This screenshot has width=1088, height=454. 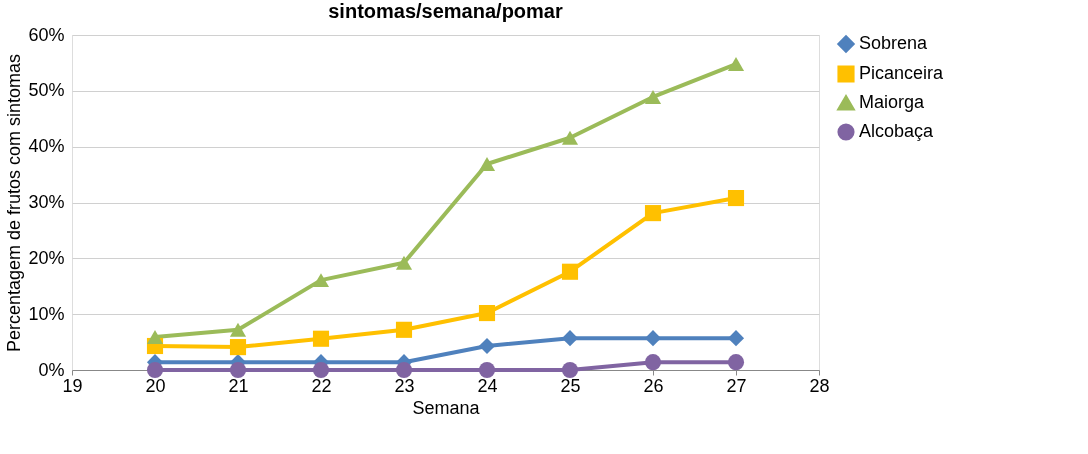 I want to click on legend-label: Maiorga, so click(x=892, y=102).